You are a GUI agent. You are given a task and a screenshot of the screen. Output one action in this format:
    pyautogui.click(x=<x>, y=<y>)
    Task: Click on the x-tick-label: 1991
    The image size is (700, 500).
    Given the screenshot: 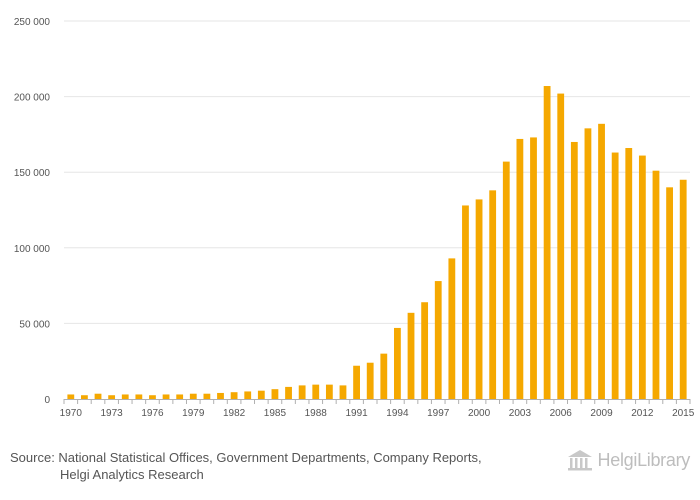 What is the action you would take?
    pyautogui.click(x=356, y=413)
    